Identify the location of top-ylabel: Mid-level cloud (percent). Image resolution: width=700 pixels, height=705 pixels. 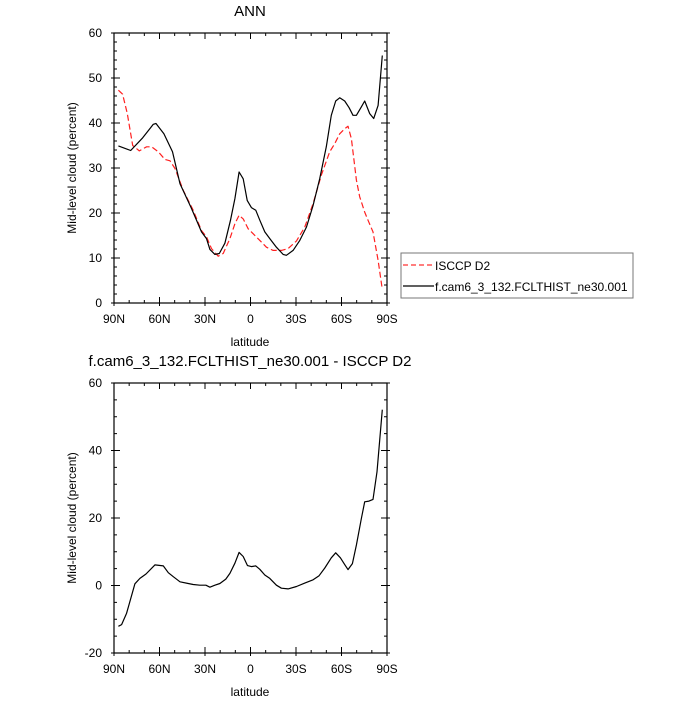
(72, 167).